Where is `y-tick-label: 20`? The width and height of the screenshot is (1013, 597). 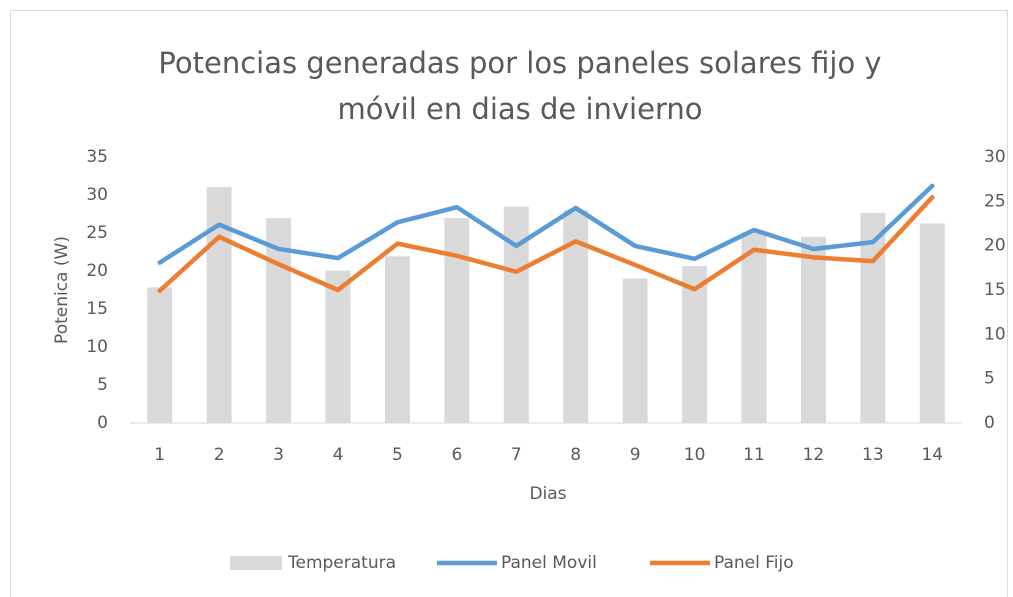 y-tick-label: 20 is located at coordinates (97, 271).